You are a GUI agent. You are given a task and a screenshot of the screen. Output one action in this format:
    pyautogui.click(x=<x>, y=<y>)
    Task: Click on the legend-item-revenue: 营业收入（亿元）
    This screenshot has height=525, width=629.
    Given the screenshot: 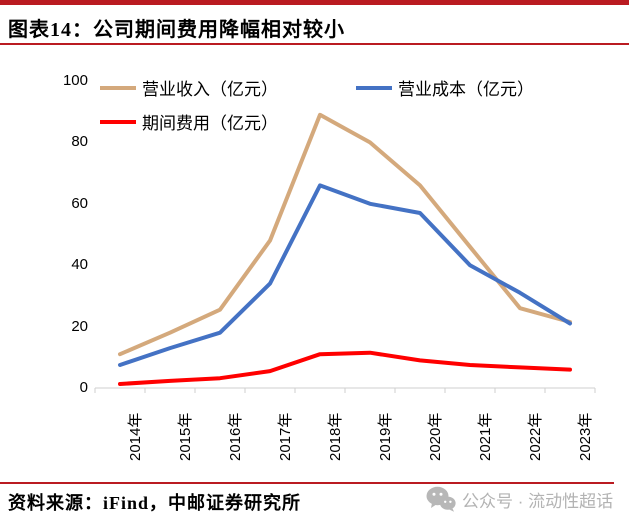 What is the action you would take?
    pyautogui.click(x=189, y=87)
    